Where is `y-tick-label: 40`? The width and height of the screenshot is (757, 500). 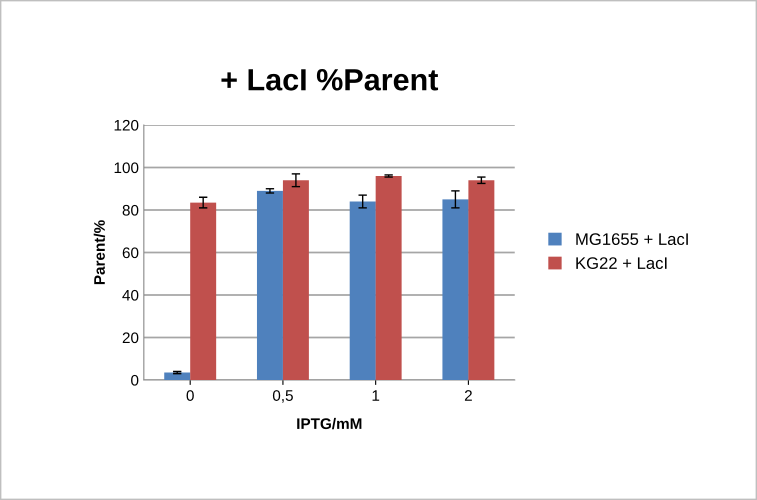
y-tick-label: 40 is located at coordinates (130, 295).